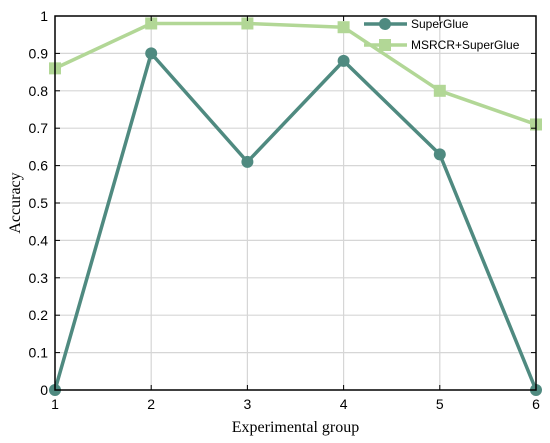 The width and height of the screenshot is (550, 443). What do you see at coordinates (39, 240) in the screenshot?
I see `y-tick-label: 0.4` at bounding box center [39, 240].